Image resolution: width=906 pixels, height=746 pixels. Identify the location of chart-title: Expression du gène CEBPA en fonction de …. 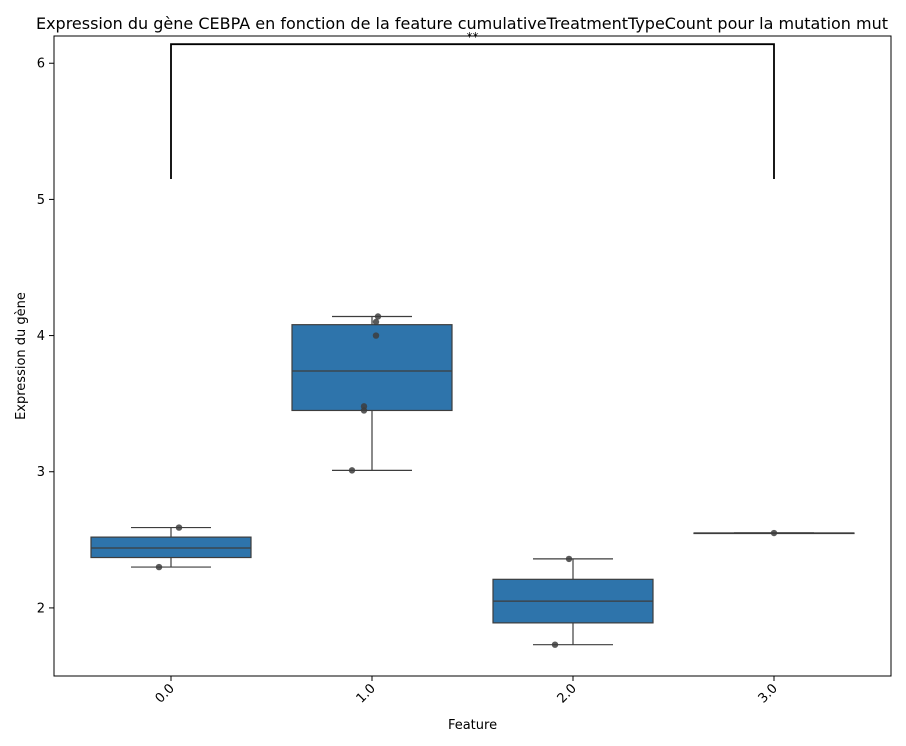
(462, 23).